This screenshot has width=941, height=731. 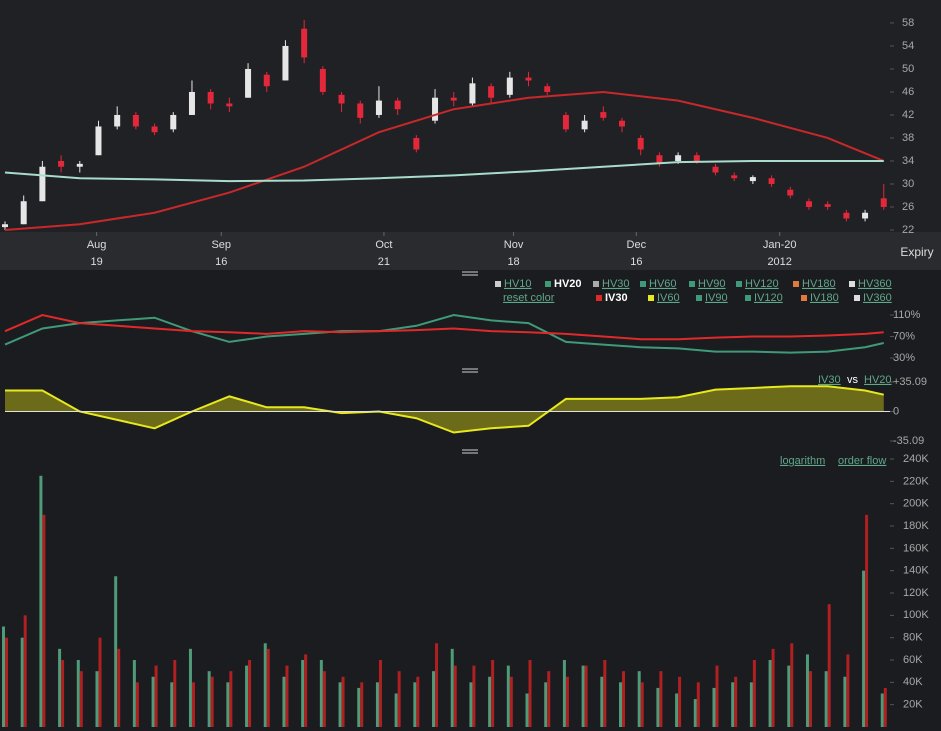 I want to click on y-tick-label: 160K, so click(x=916, y=548).